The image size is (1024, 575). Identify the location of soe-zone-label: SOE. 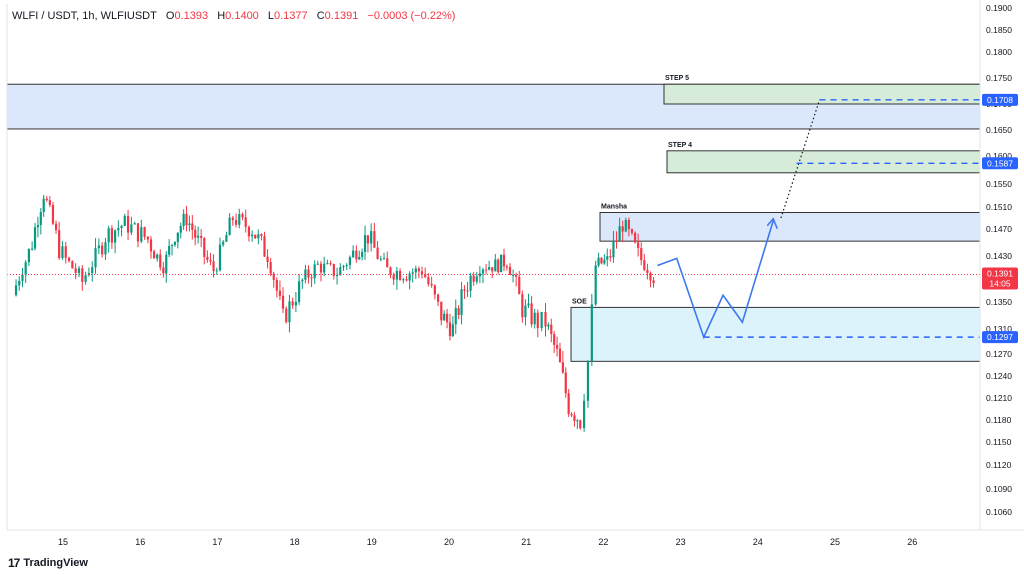
(579, 301).